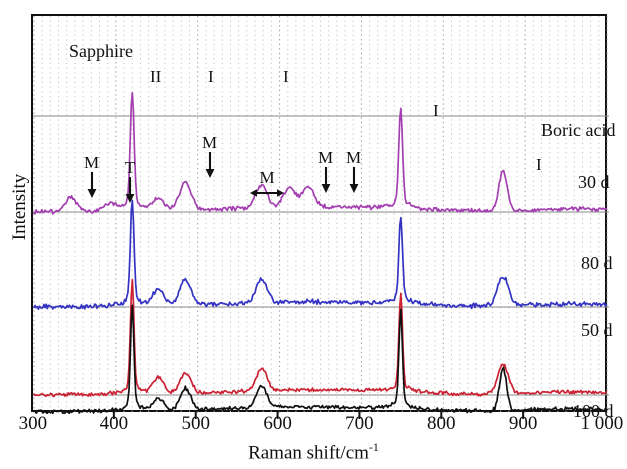 The image size is (627, 469). Describe the element at coordinates (92, 162) in the screenshot. I see `marker-M-345-label: M` at that location.